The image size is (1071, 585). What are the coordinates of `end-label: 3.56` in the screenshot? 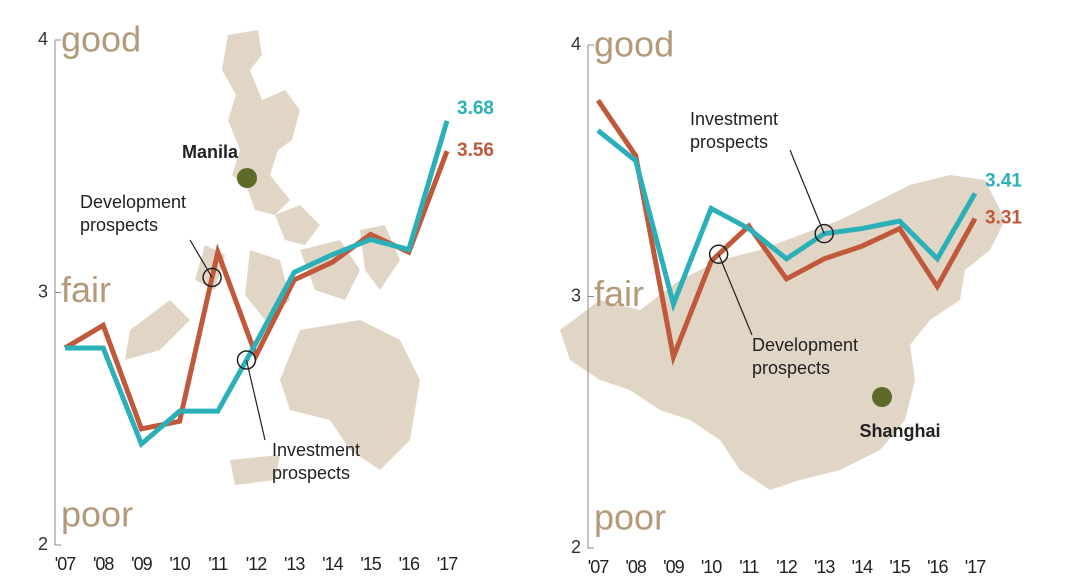 It's located at (475, 150).